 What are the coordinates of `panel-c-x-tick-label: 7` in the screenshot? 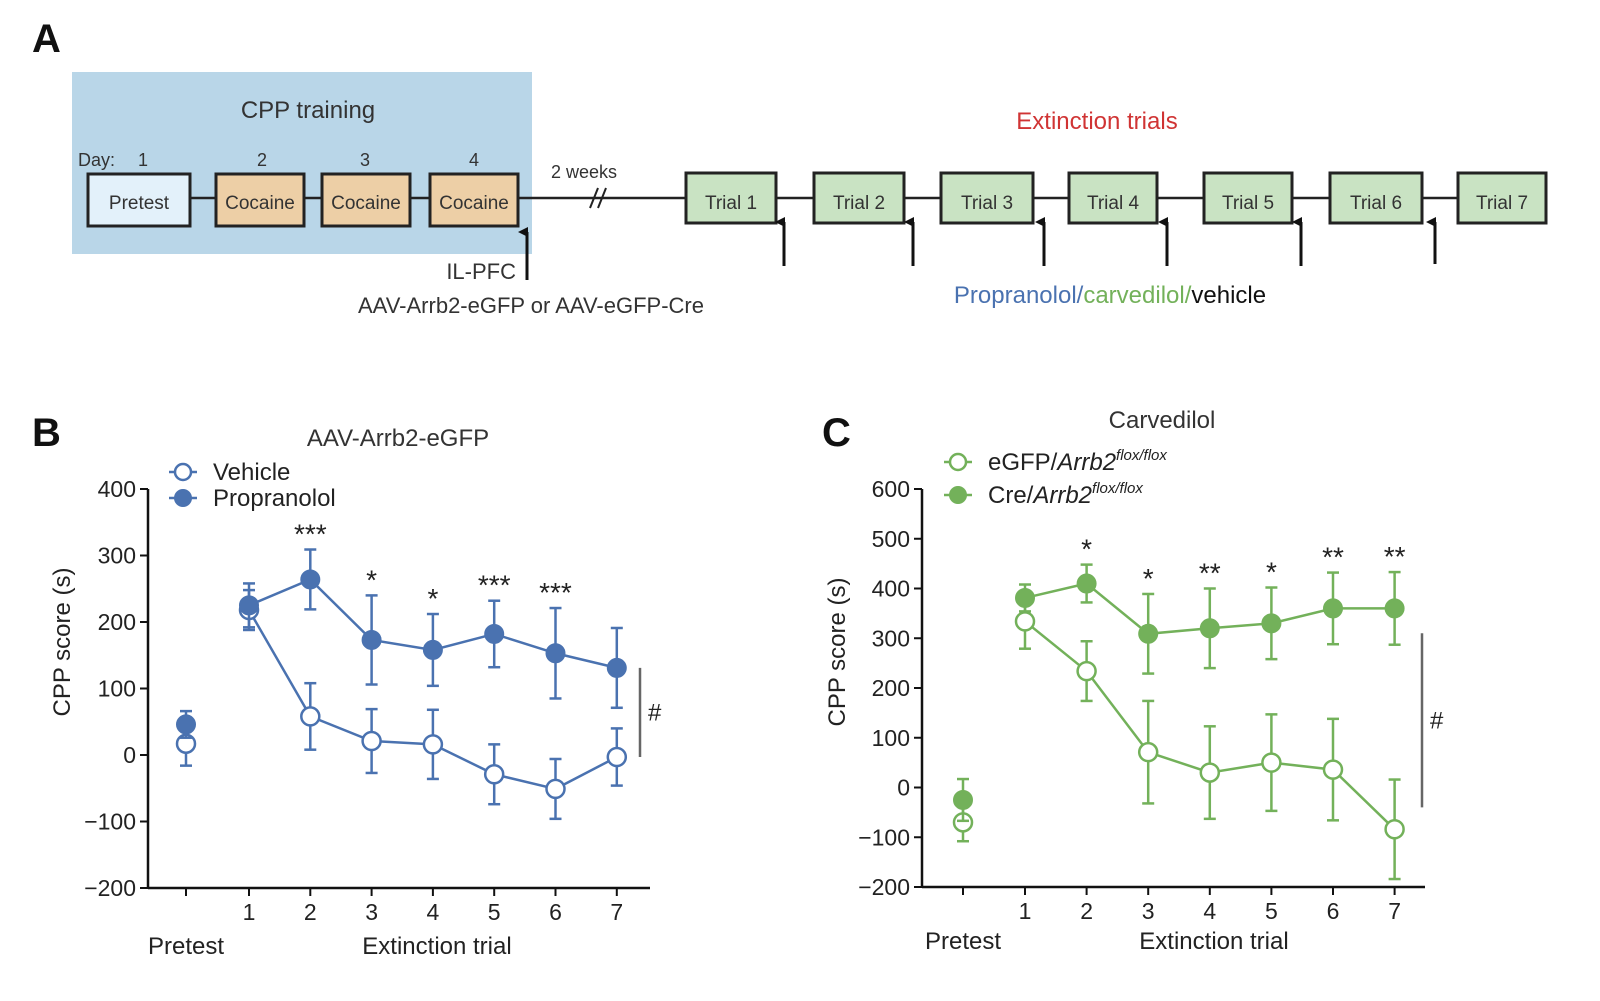 It's located at (1394, 911).